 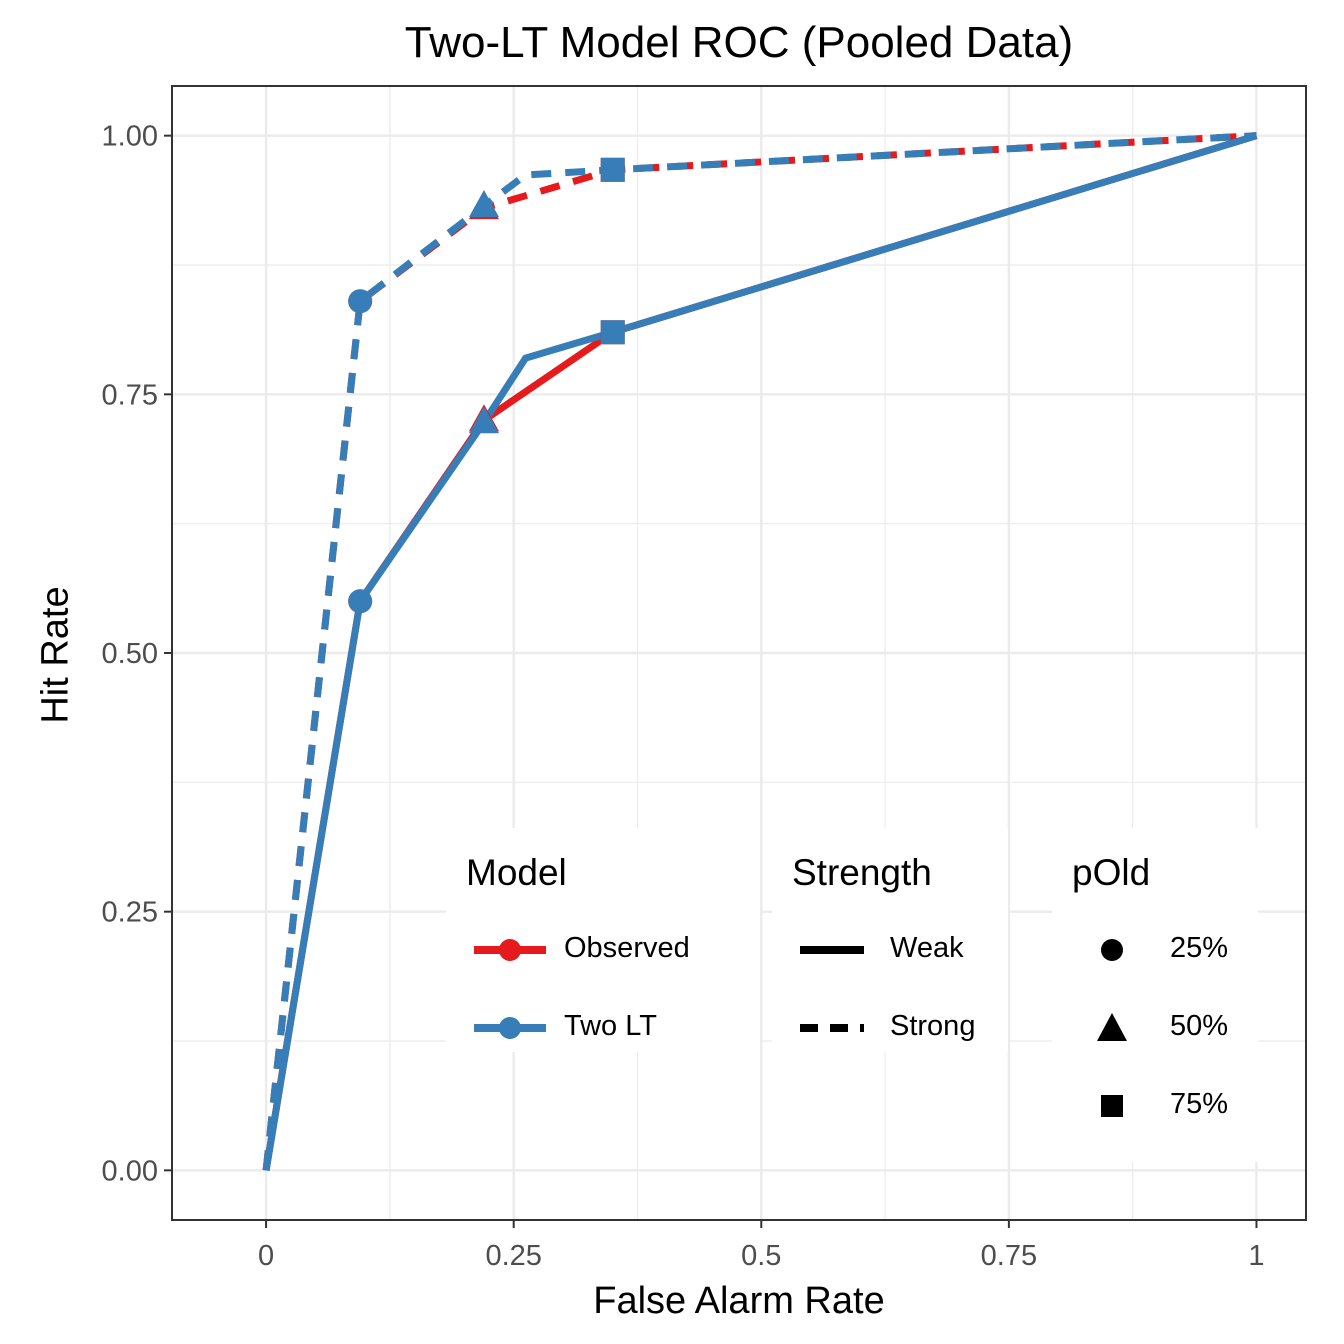 I want to click on x-tick-label: 0.25, so click(x=513, y=1256).